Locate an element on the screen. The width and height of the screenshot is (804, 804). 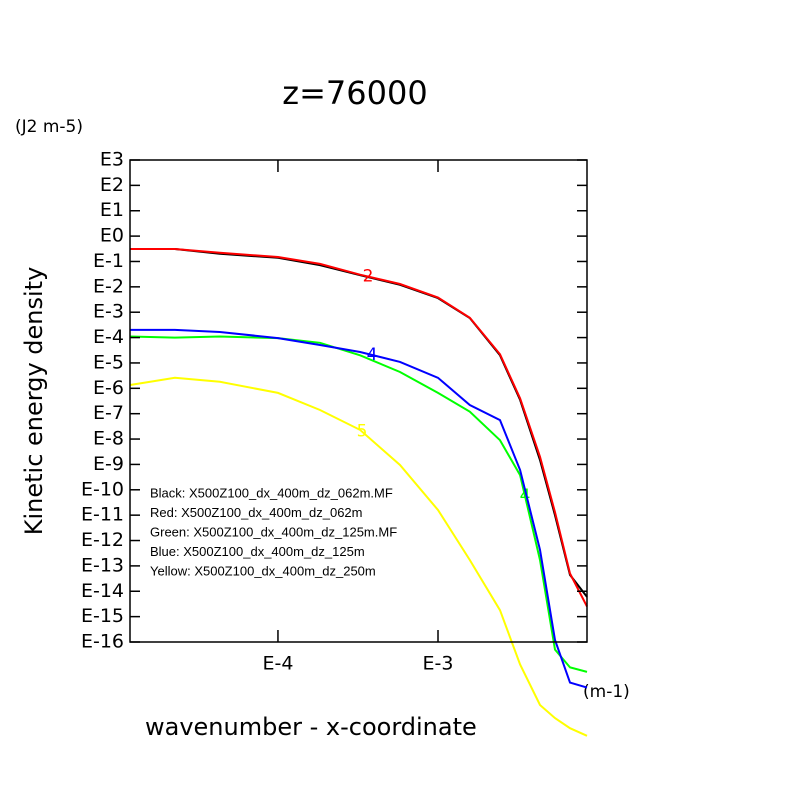
y-tick-label: E-14 is located at coordinates (102, 591).